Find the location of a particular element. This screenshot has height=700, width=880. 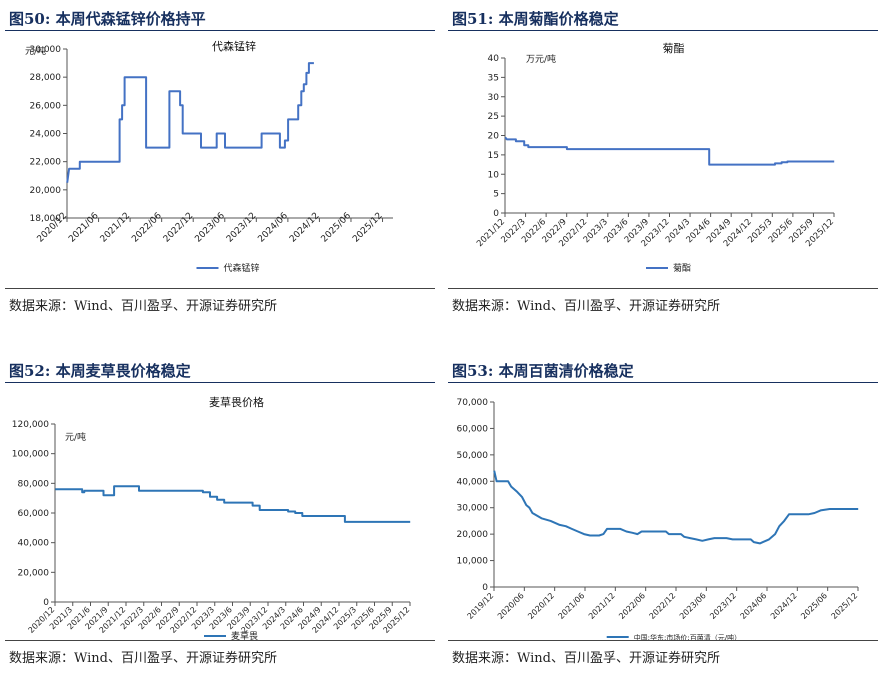

chart-title: 代森锰锌 is located at coordinates (234, 46).